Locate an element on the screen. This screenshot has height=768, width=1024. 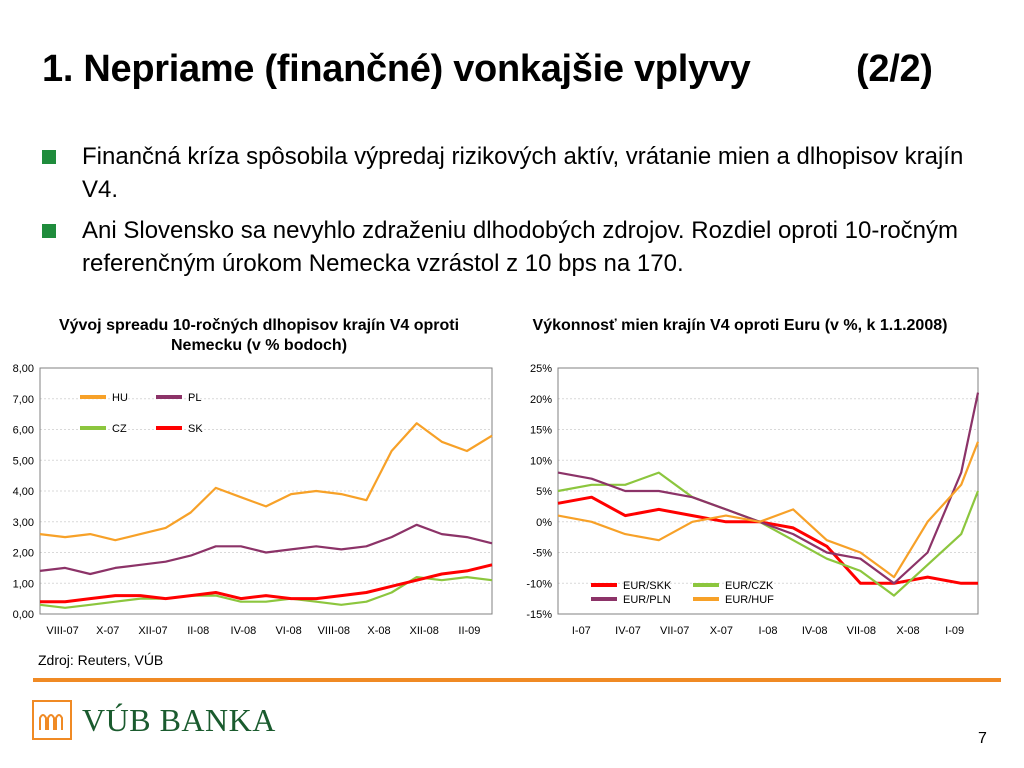
x-tick-label: II-08 is located at coordinates (198, 631).